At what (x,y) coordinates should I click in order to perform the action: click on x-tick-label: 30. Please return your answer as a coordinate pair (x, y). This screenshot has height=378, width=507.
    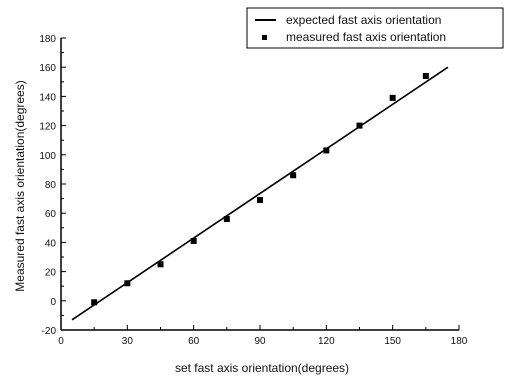
    Looking at the image, I should click on (128, 341).